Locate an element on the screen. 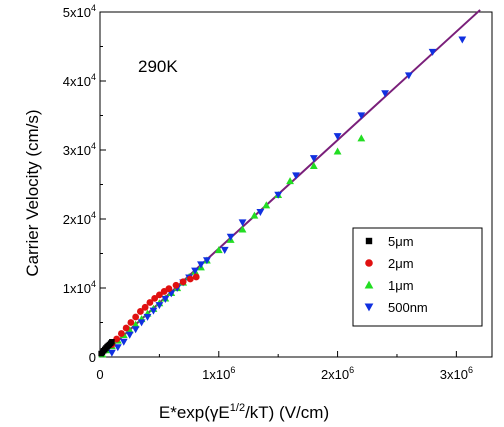 The image size is (504, 427). temperature-annotation: 290K is located at coordinates (158, 66).